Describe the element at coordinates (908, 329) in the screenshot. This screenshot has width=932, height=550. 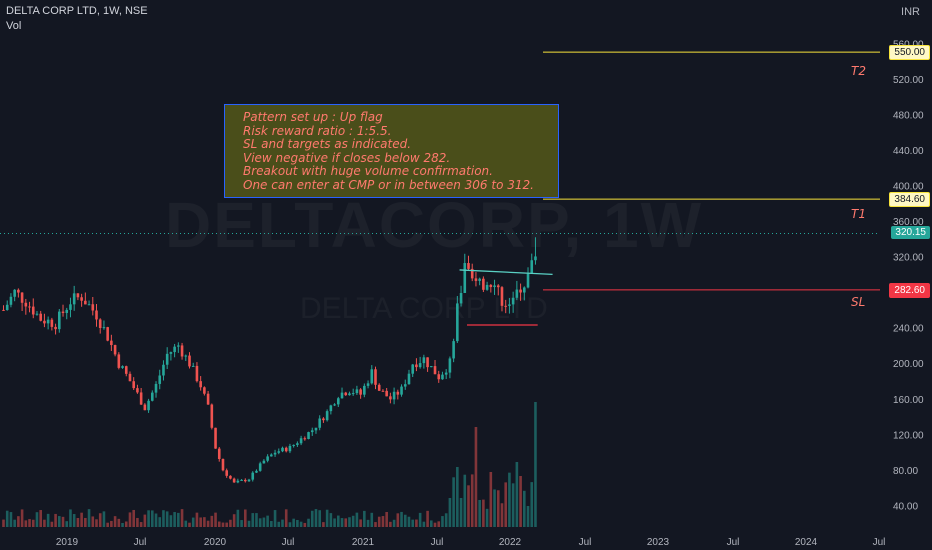
I see `y-tick-label: 240.00` at that location.